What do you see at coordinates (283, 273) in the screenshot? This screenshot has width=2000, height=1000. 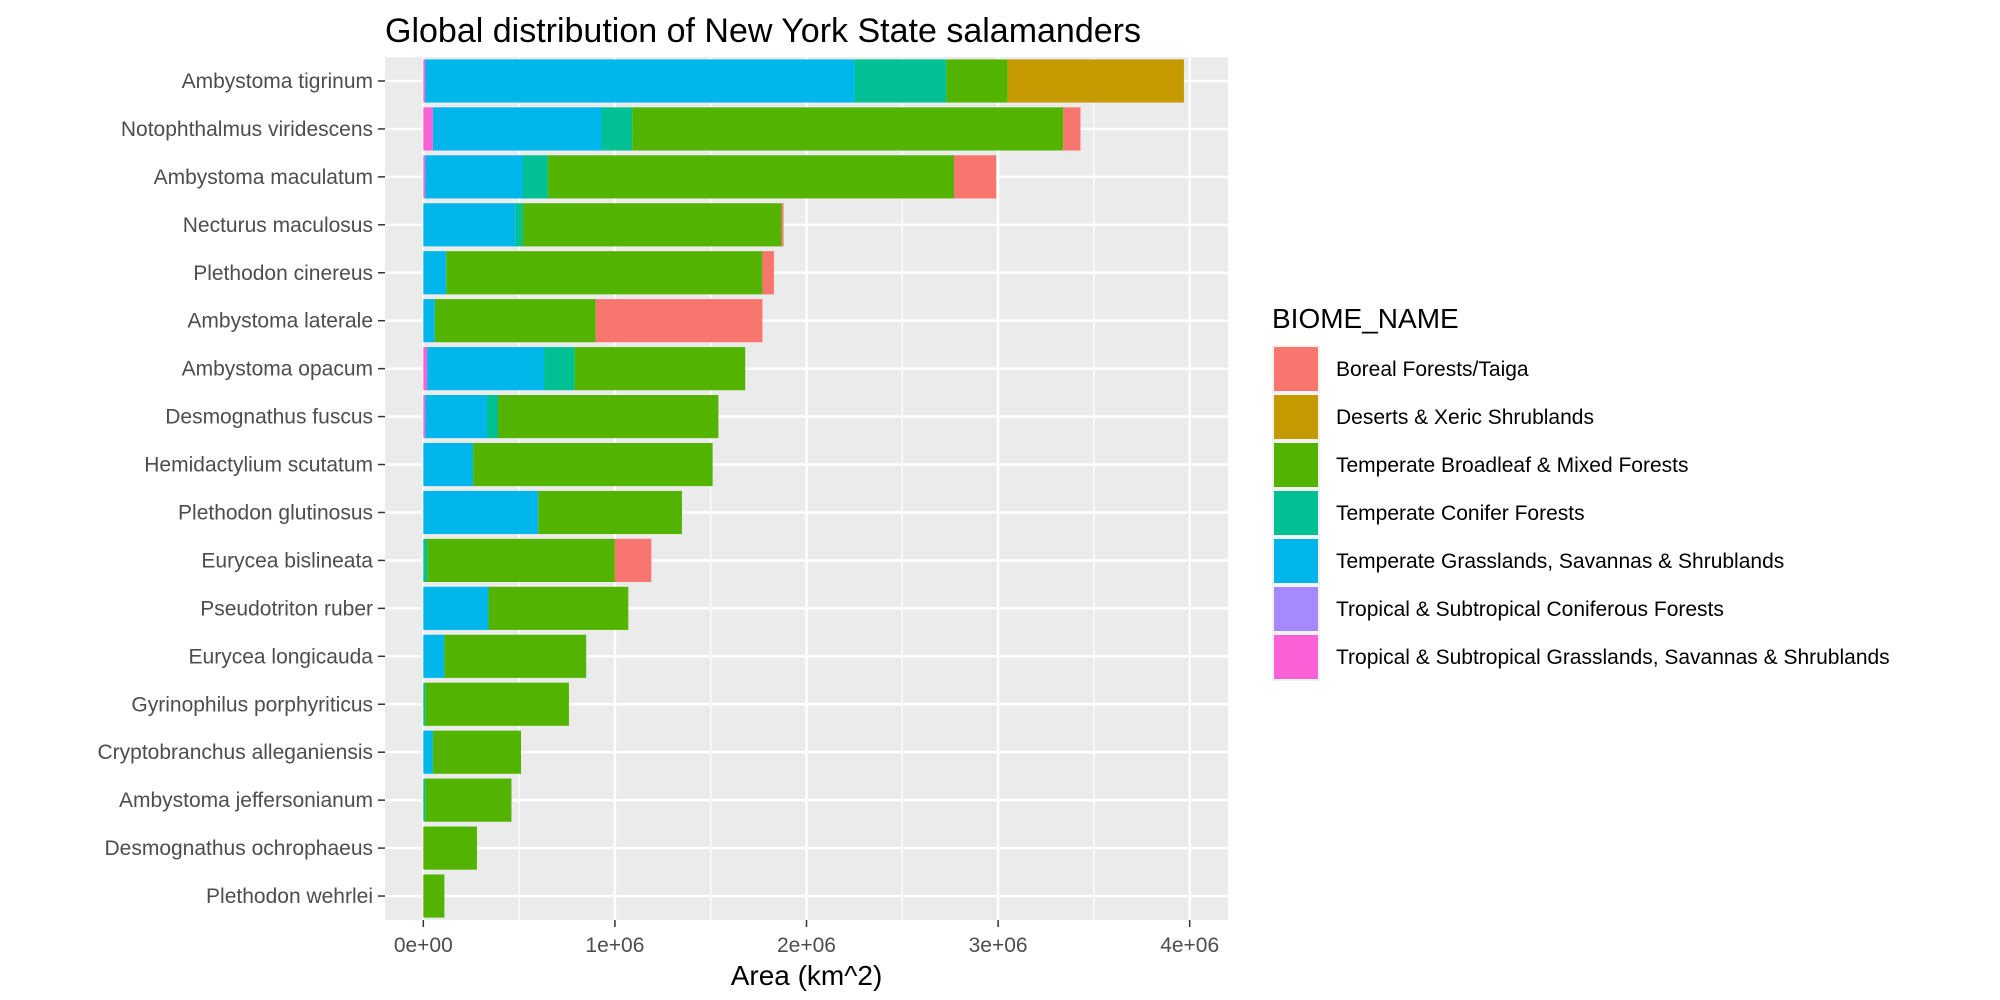 I see `y-tick-label: Plethodon cinereus` at bounding box center [283, 273].